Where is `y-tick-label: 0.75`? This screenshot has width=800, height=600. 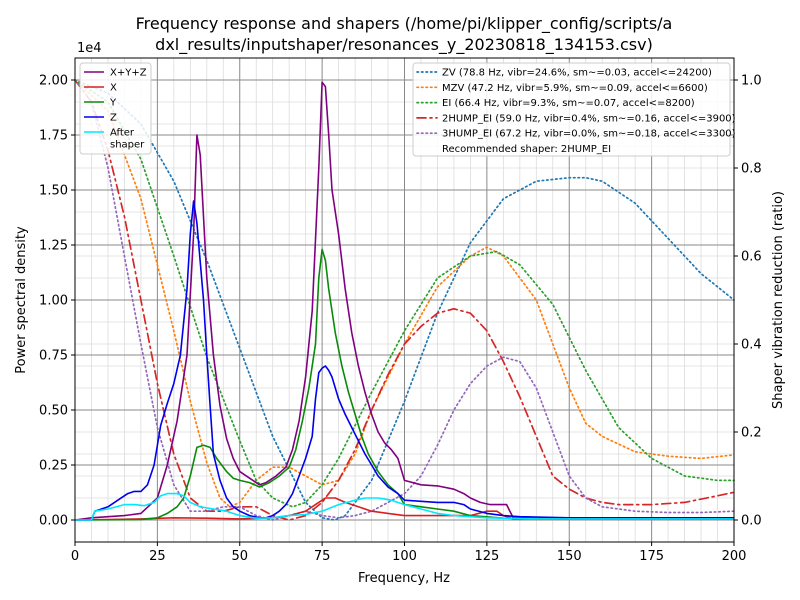 y-tick-label: 0.75 is located at coordinates (53, 356).